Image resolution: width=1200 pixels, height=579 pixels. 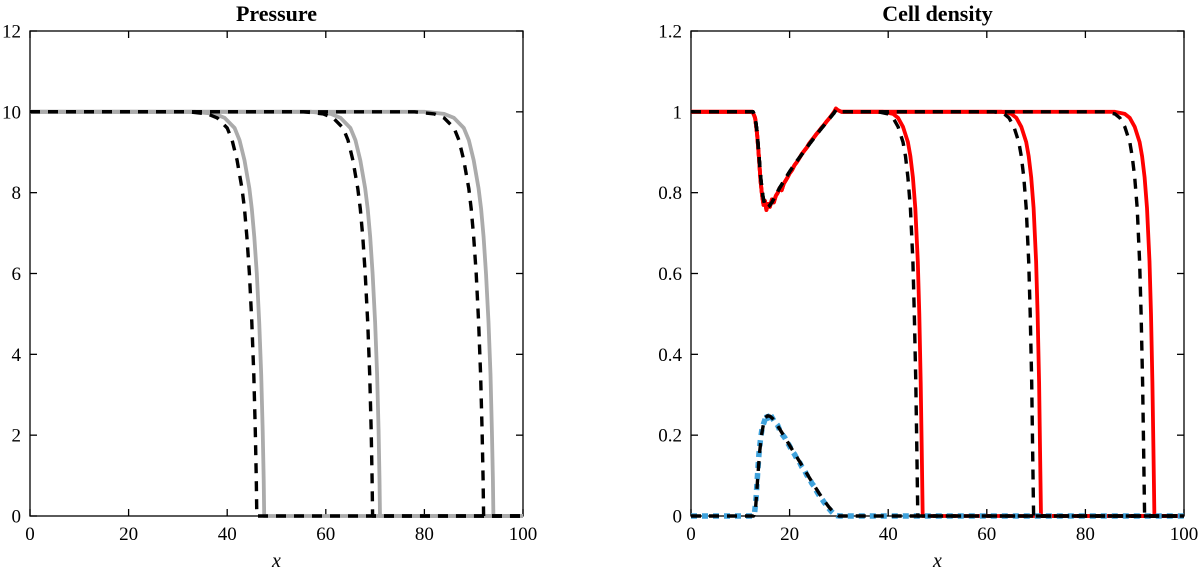 I want to click on pressure-xlabel: x, so click(x=276, y=561).